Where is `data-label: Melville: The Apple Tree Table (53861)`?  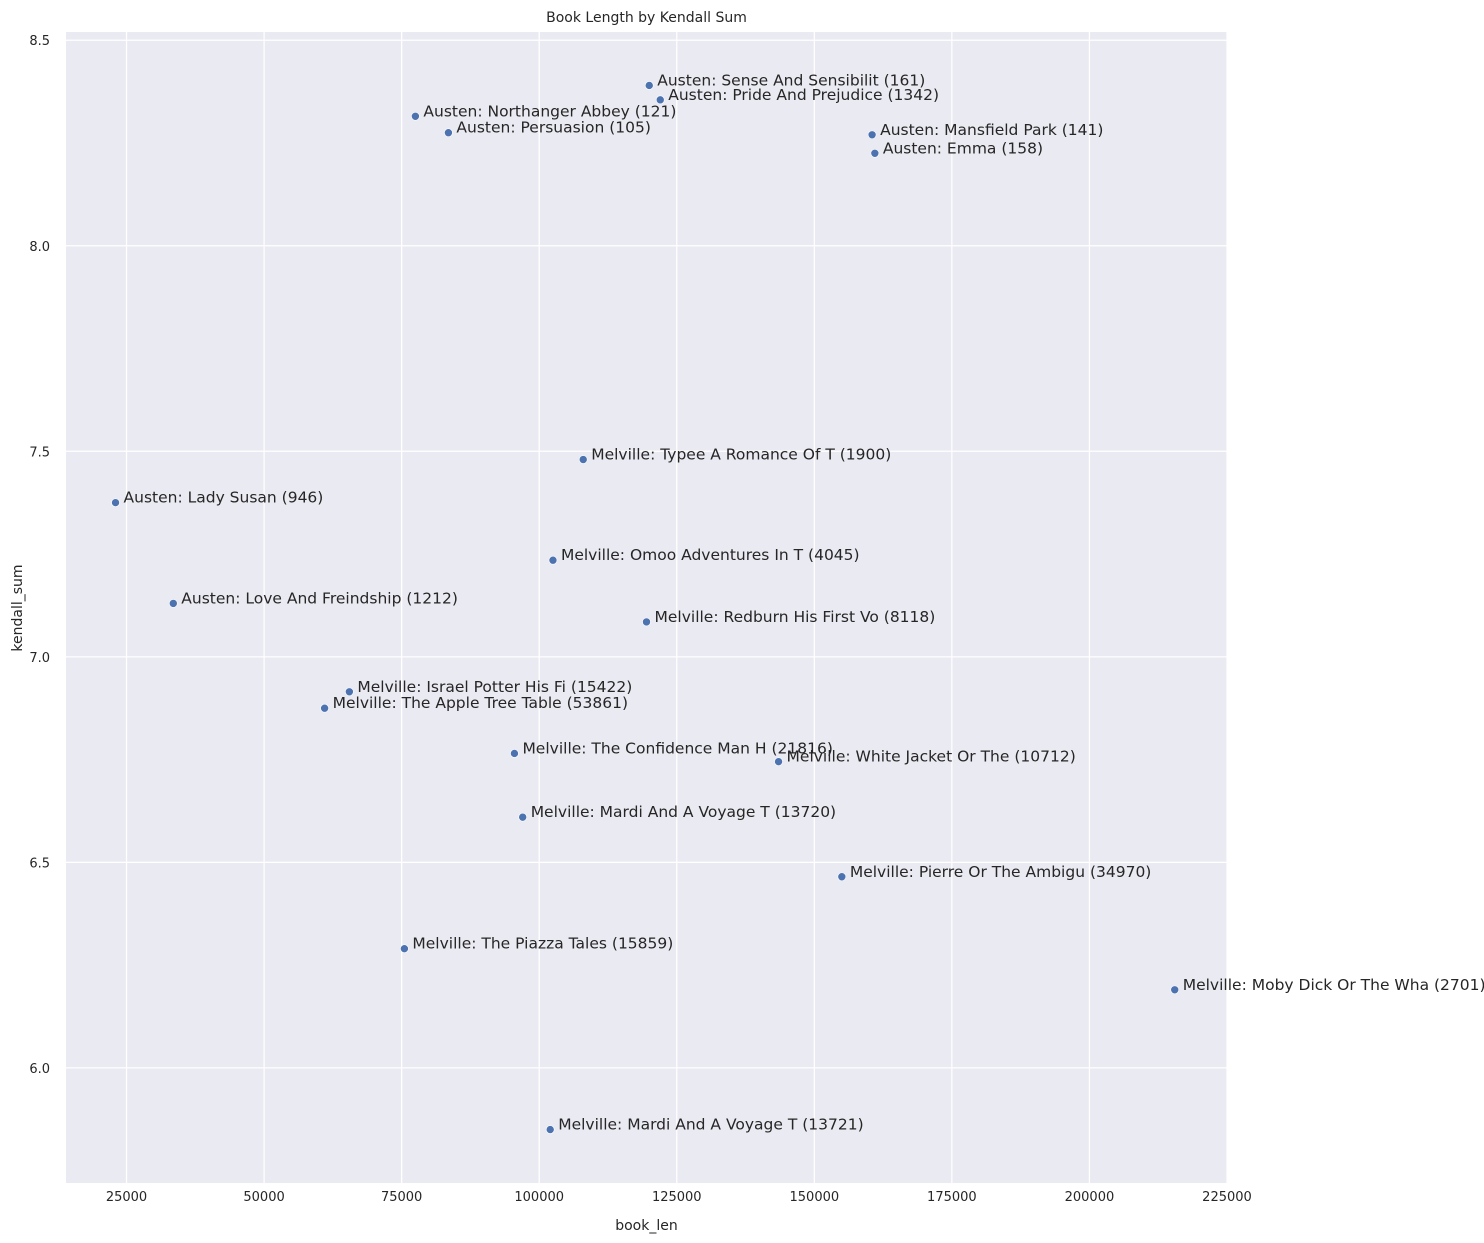
data-label: Melville: The Apple Tree Table (53861) is located at coordinates (480, 703).